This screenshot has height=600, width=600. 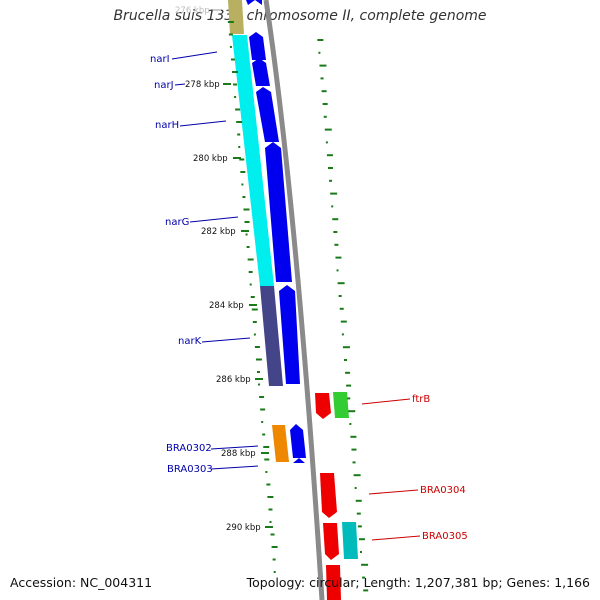 I want to click on feature-green, so click(x=341, y=405).